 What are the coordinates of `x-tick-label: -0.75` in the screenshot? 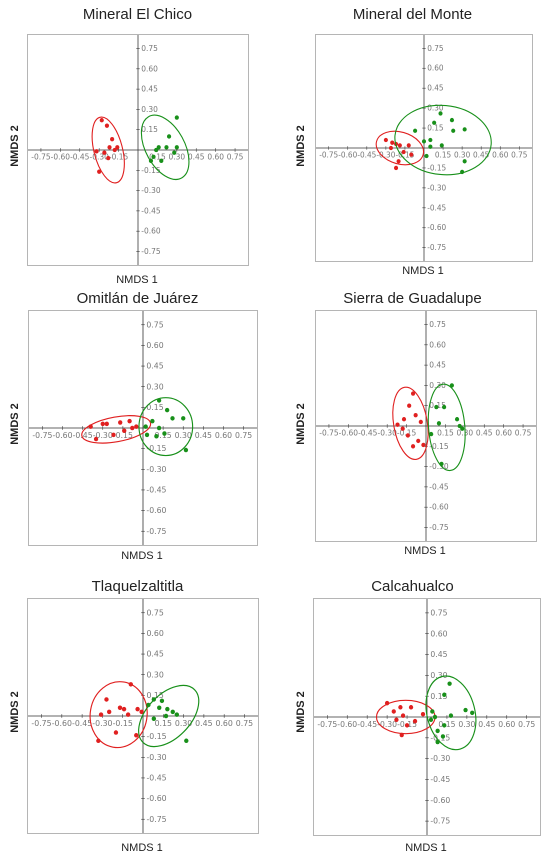 It's located at (327, 724).